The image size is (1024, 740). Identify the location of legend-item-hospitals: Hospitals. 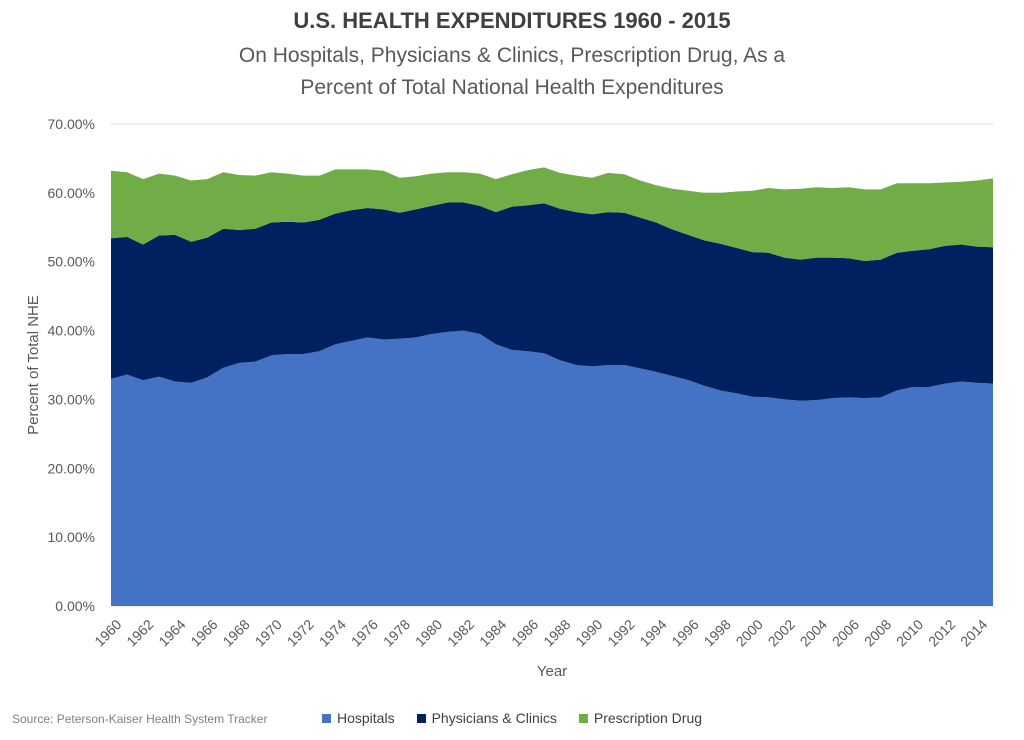
(358, 718).